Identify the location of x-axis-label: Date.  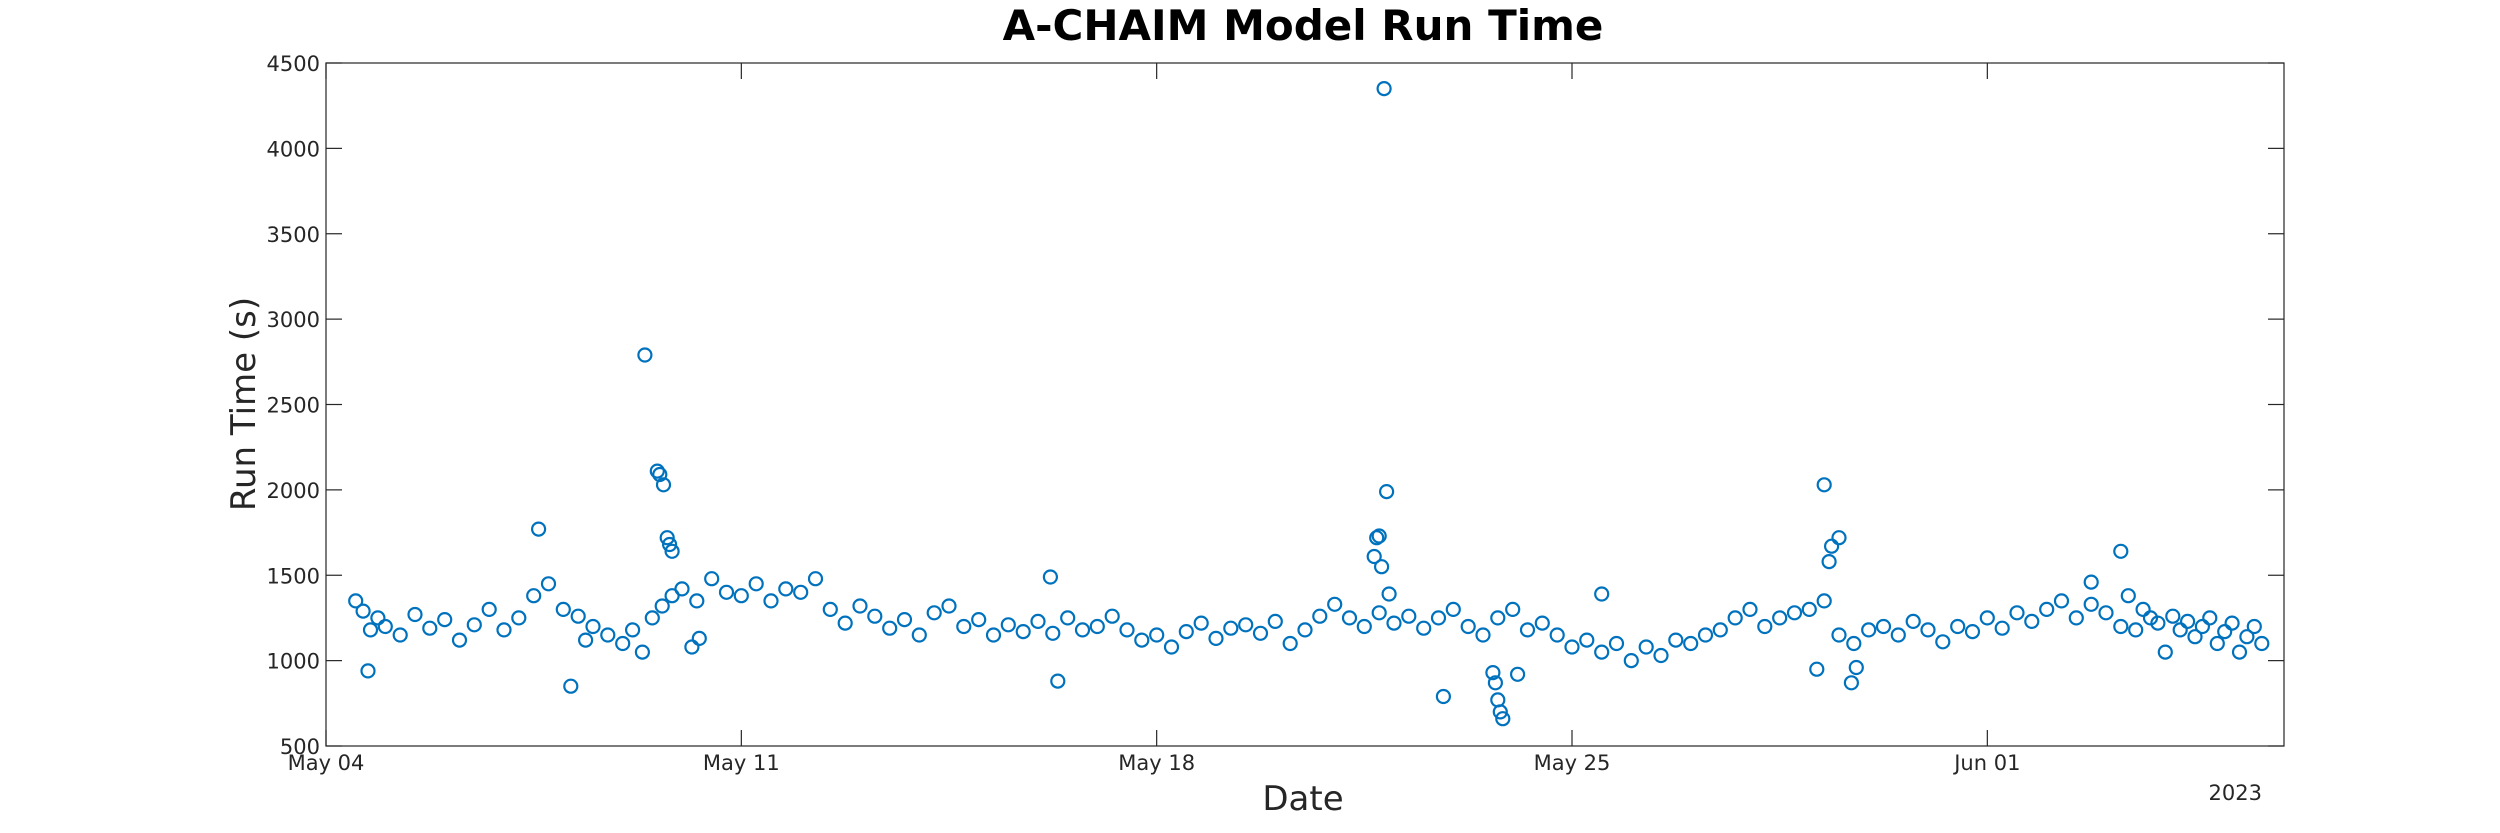
(1302, 799).